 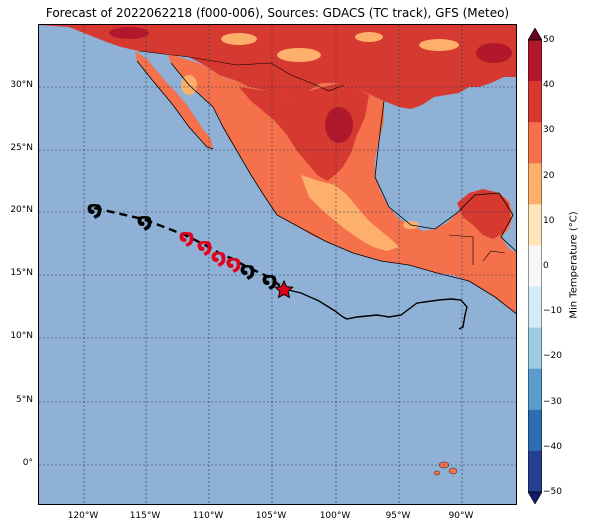 I want to click on current-position-star, so click(x=284, y=289).